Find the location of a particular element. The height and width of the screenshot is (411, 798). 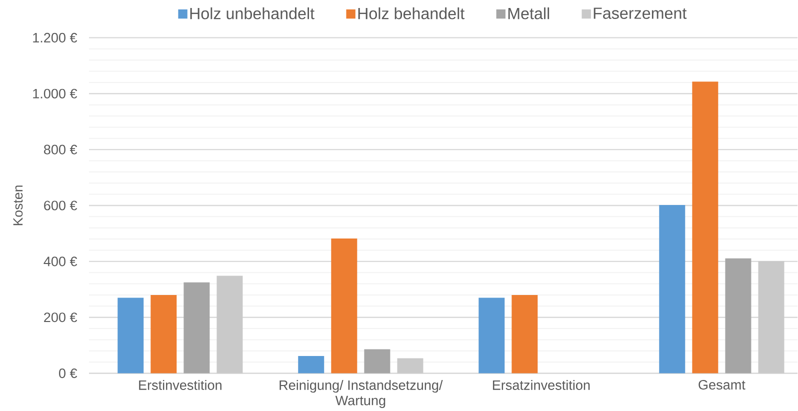

y-tick-label: 200 € is located at coordinates (61, 317).